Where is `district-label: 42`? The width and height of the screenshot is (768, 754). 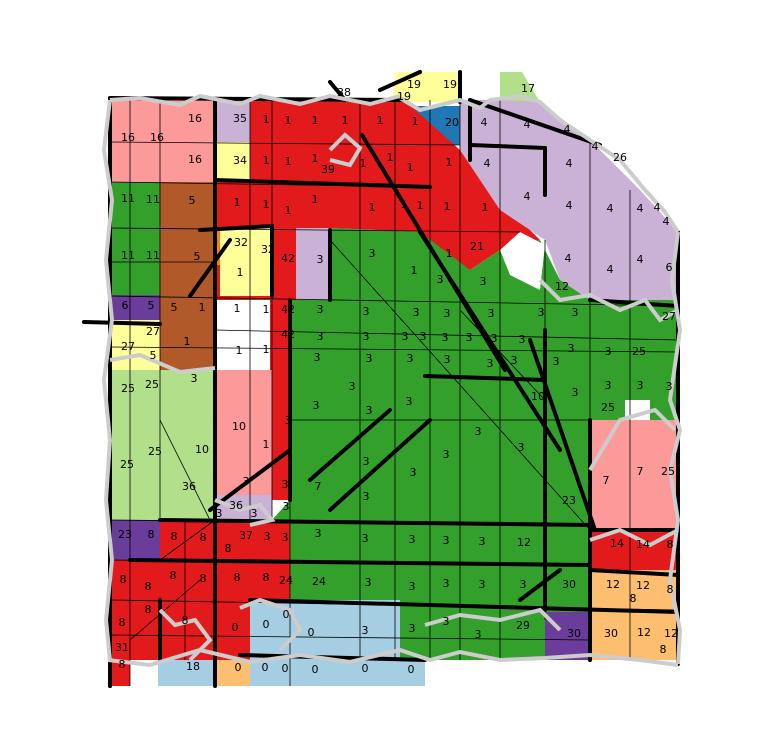
district-label: 42 is located at coordinates (288, 258).